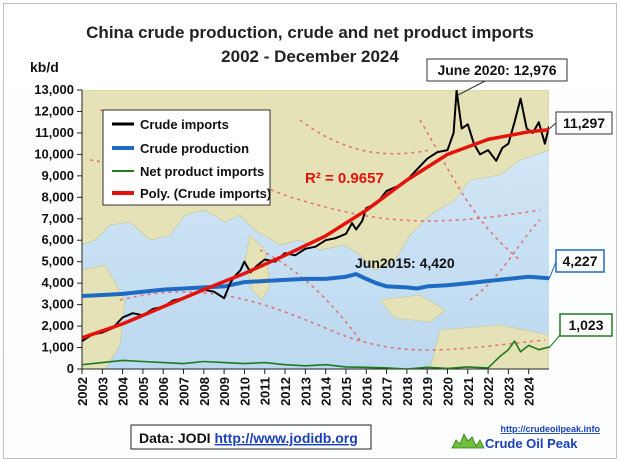 Image resolution: width=620 pixels, height=462 pixels. What do you see at coordinates (407, 391) in the screenshot?
I see `x-tick-label: 2018` at bounding box center [407, 391].